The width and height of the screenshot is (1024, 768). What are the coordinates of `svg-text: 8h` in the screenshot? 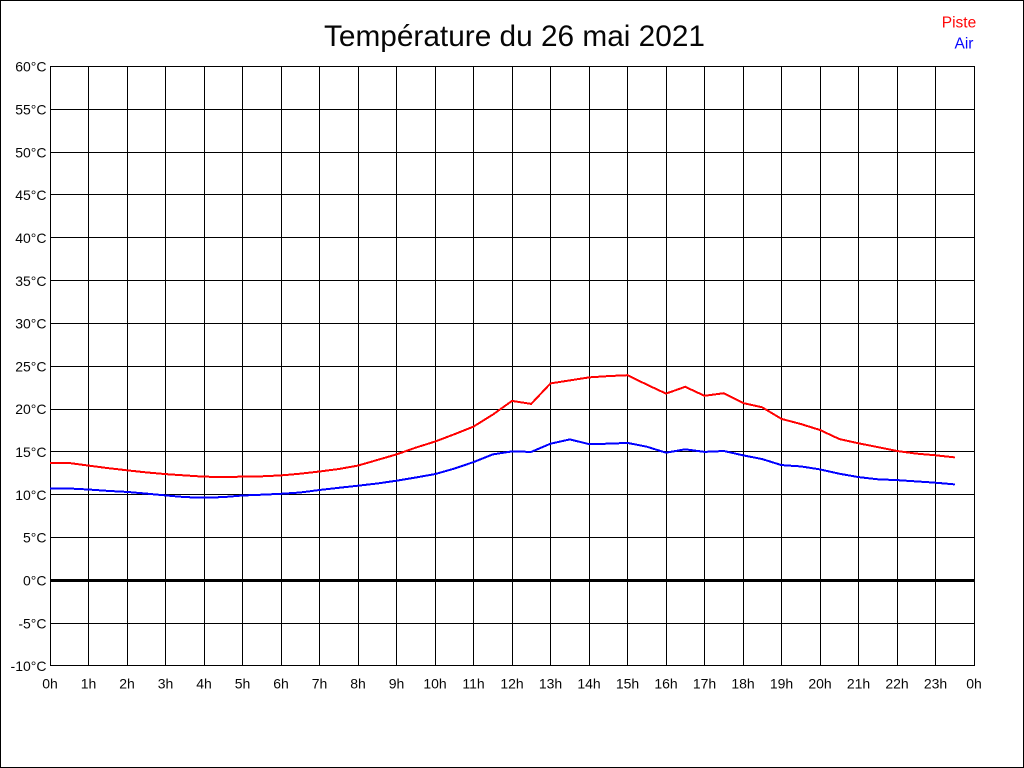 It's located at (358, 684).